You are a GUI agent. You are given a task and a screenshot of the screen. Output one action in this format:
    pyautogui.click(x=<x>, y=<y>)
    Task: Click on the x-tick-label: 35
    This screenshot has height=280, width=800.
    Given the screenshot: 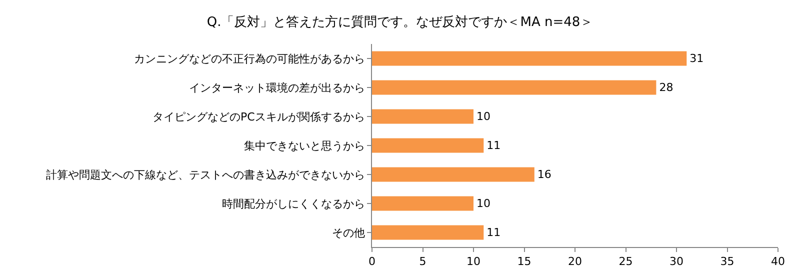 What is the action you would take?
    pyautogui.click(x=727, y=261)
    